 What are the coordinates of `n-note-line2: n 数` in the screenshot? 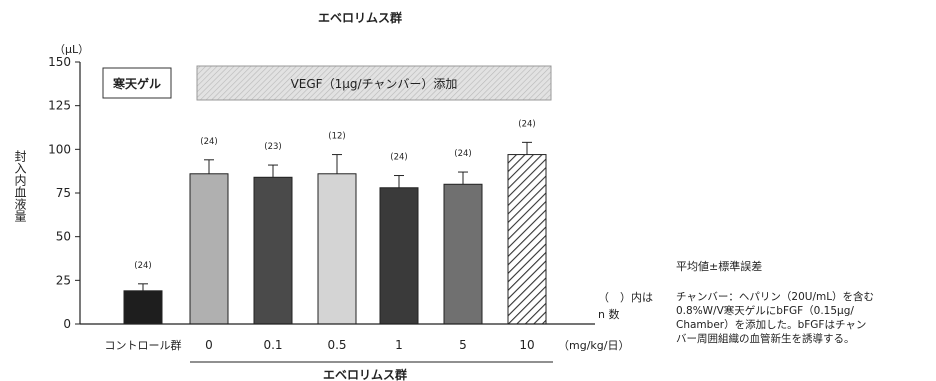 It's located at (608, 314).